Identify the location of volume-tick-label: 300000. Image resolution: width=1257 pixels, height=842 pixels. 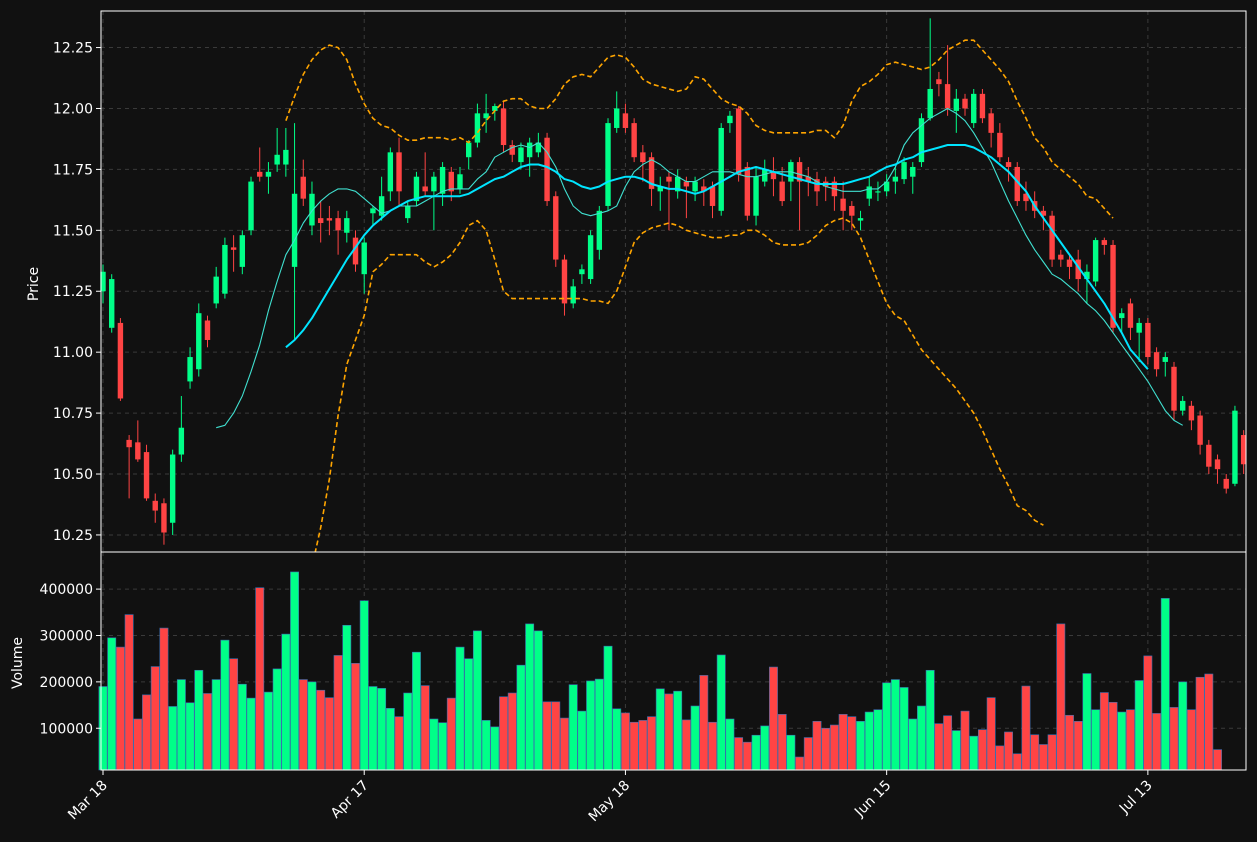
(66, 636).